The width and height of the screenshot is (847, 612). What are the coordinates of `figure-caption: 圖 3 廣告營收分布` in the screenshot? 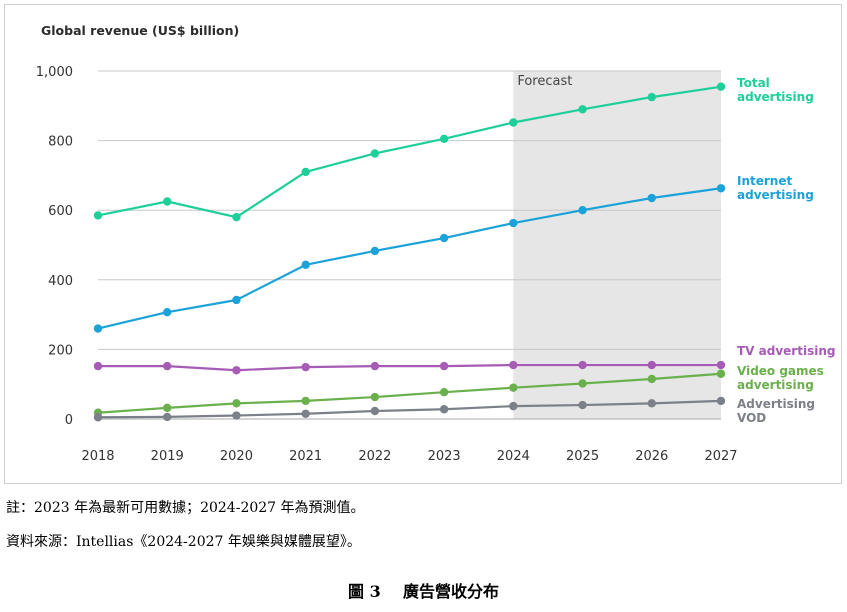 It's located at (423, 591).